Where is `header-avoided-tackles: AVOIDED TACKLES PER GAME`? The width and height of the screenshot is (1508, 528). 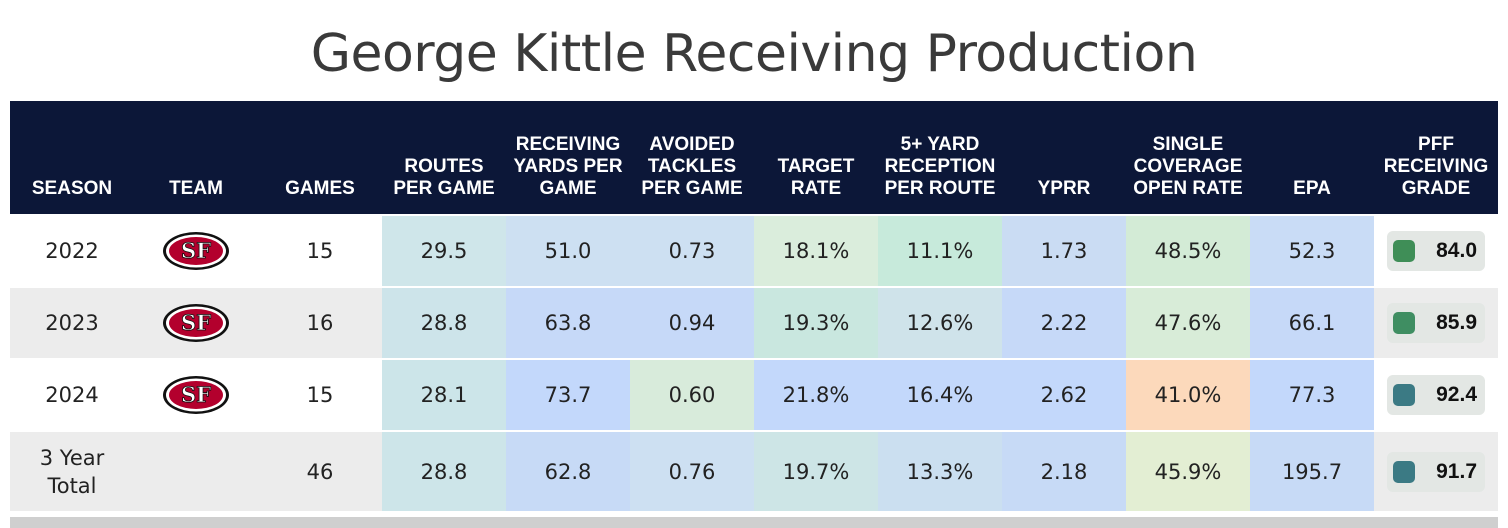 header-avoided-tackles: AVOIDED TACKLES PER GAME is located at coordinates (692, 158).